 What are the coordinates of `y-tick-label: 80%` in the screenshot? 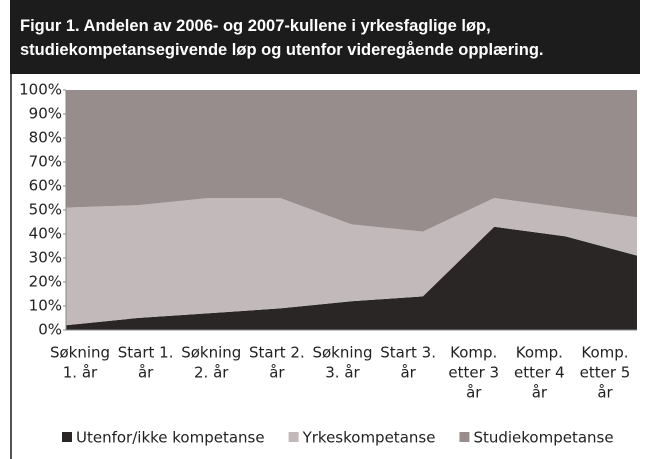 It's located at (45, 138).